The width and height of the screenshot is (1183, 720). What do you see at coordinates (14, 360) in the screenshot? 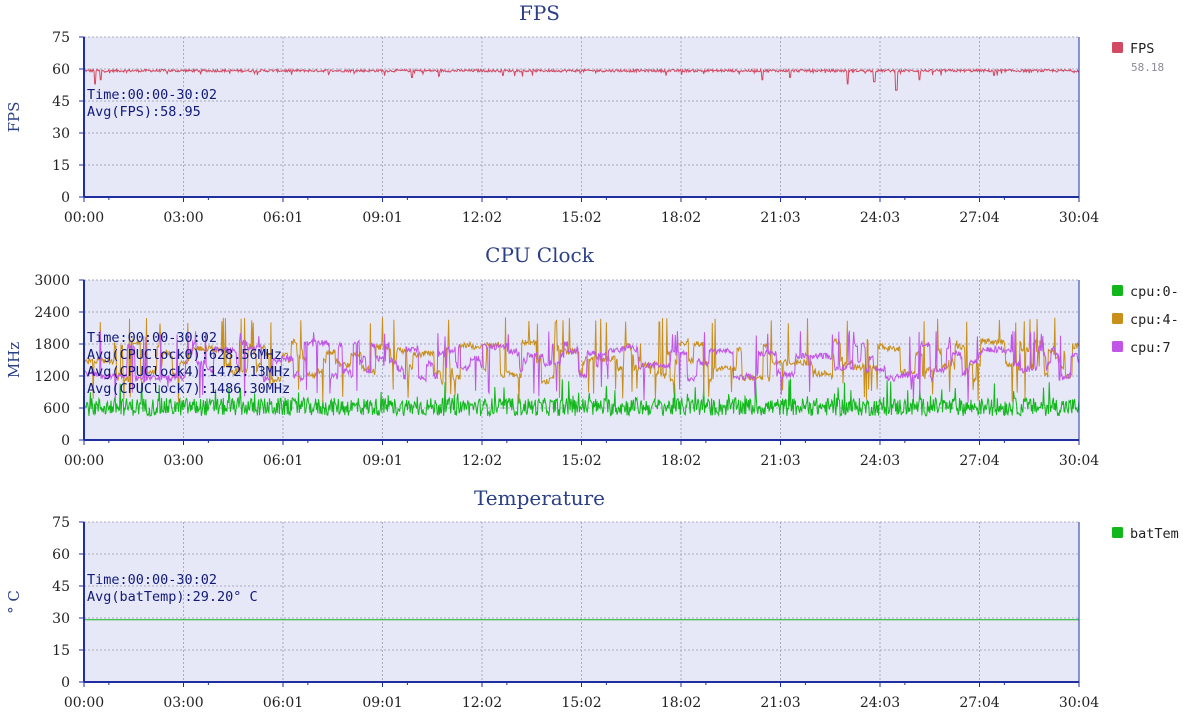
I see `y-axis-label: MHz` at bounding box center [14, 360].